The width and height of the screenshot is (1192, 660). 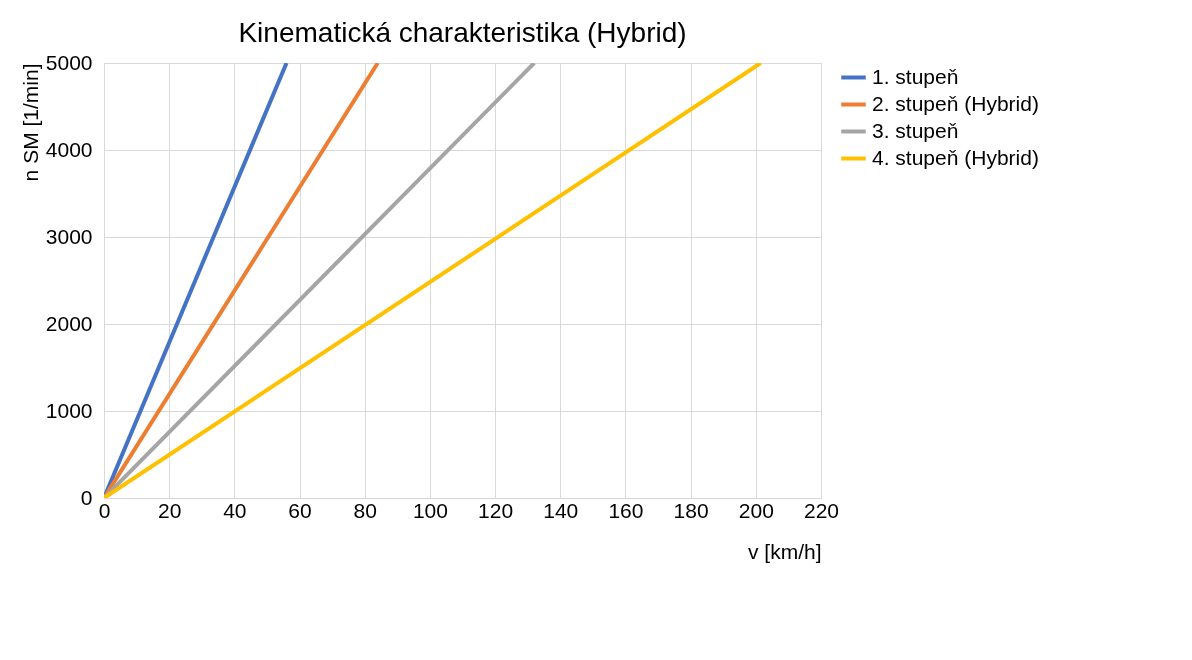 I want to click on y-tick-label: 3000, so click(x=69, y=236).